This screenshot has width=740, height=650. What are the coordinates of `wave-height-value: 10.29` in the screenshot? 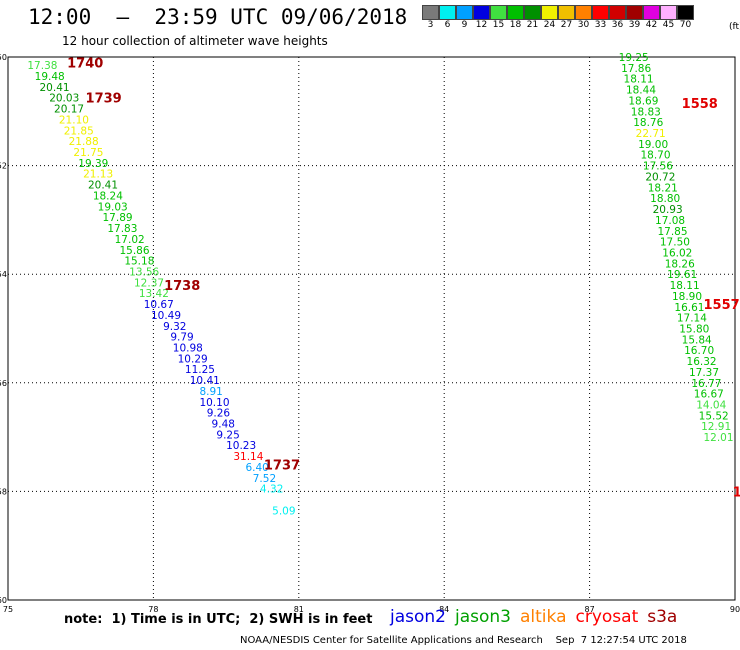 It's located at (193, 359).